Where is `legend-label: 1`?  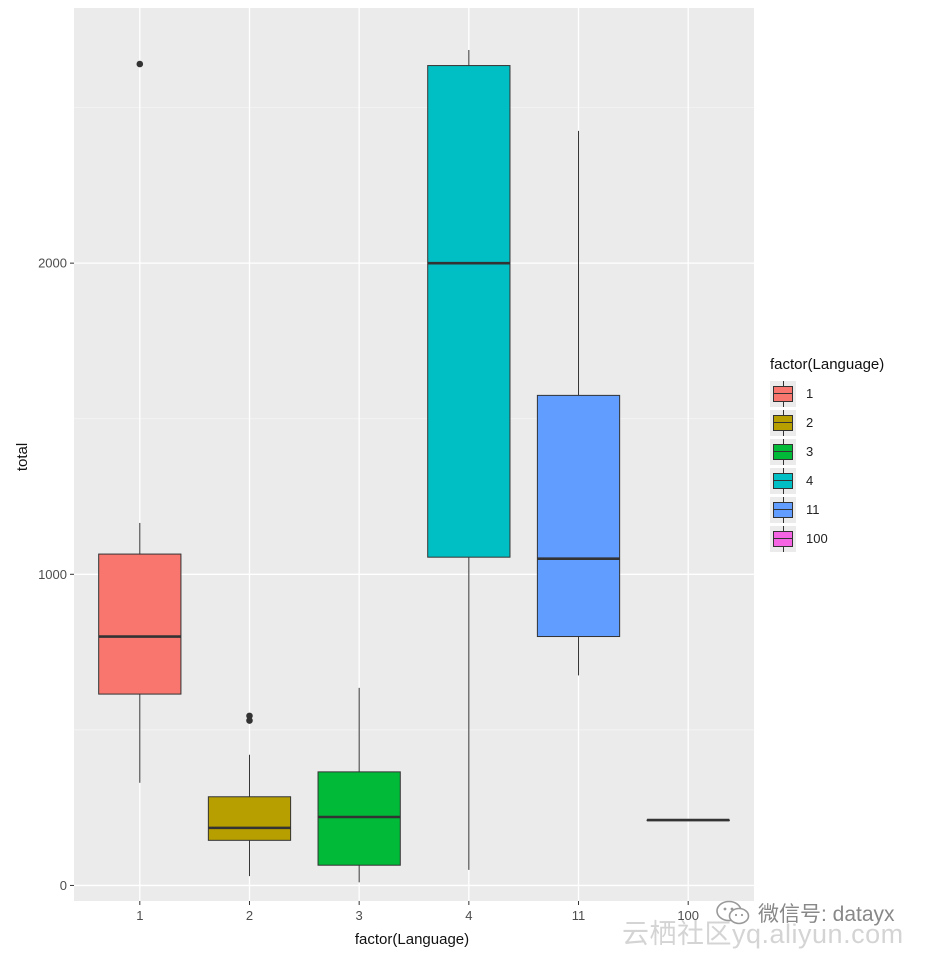
legend-label: 1 is located at coordinates (810, 393).